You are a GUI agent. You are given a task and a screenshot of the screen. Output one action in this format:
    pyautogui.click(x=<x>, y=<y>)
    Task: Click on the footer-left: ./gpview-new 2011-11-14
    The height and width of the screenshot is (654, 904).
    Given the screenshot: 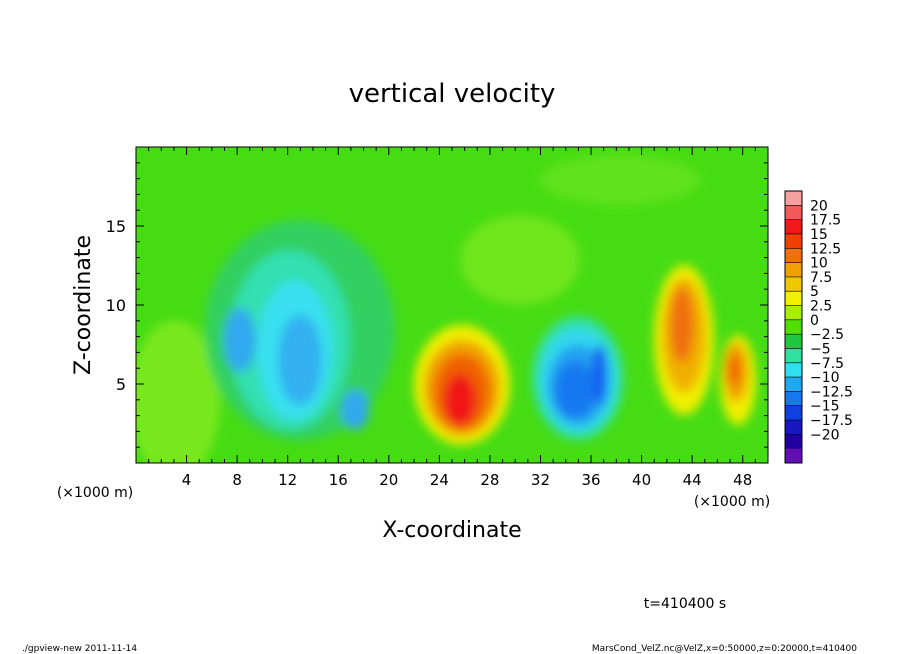 What is the action you would take?
    pyautogui.click(x=79, y=649)
    